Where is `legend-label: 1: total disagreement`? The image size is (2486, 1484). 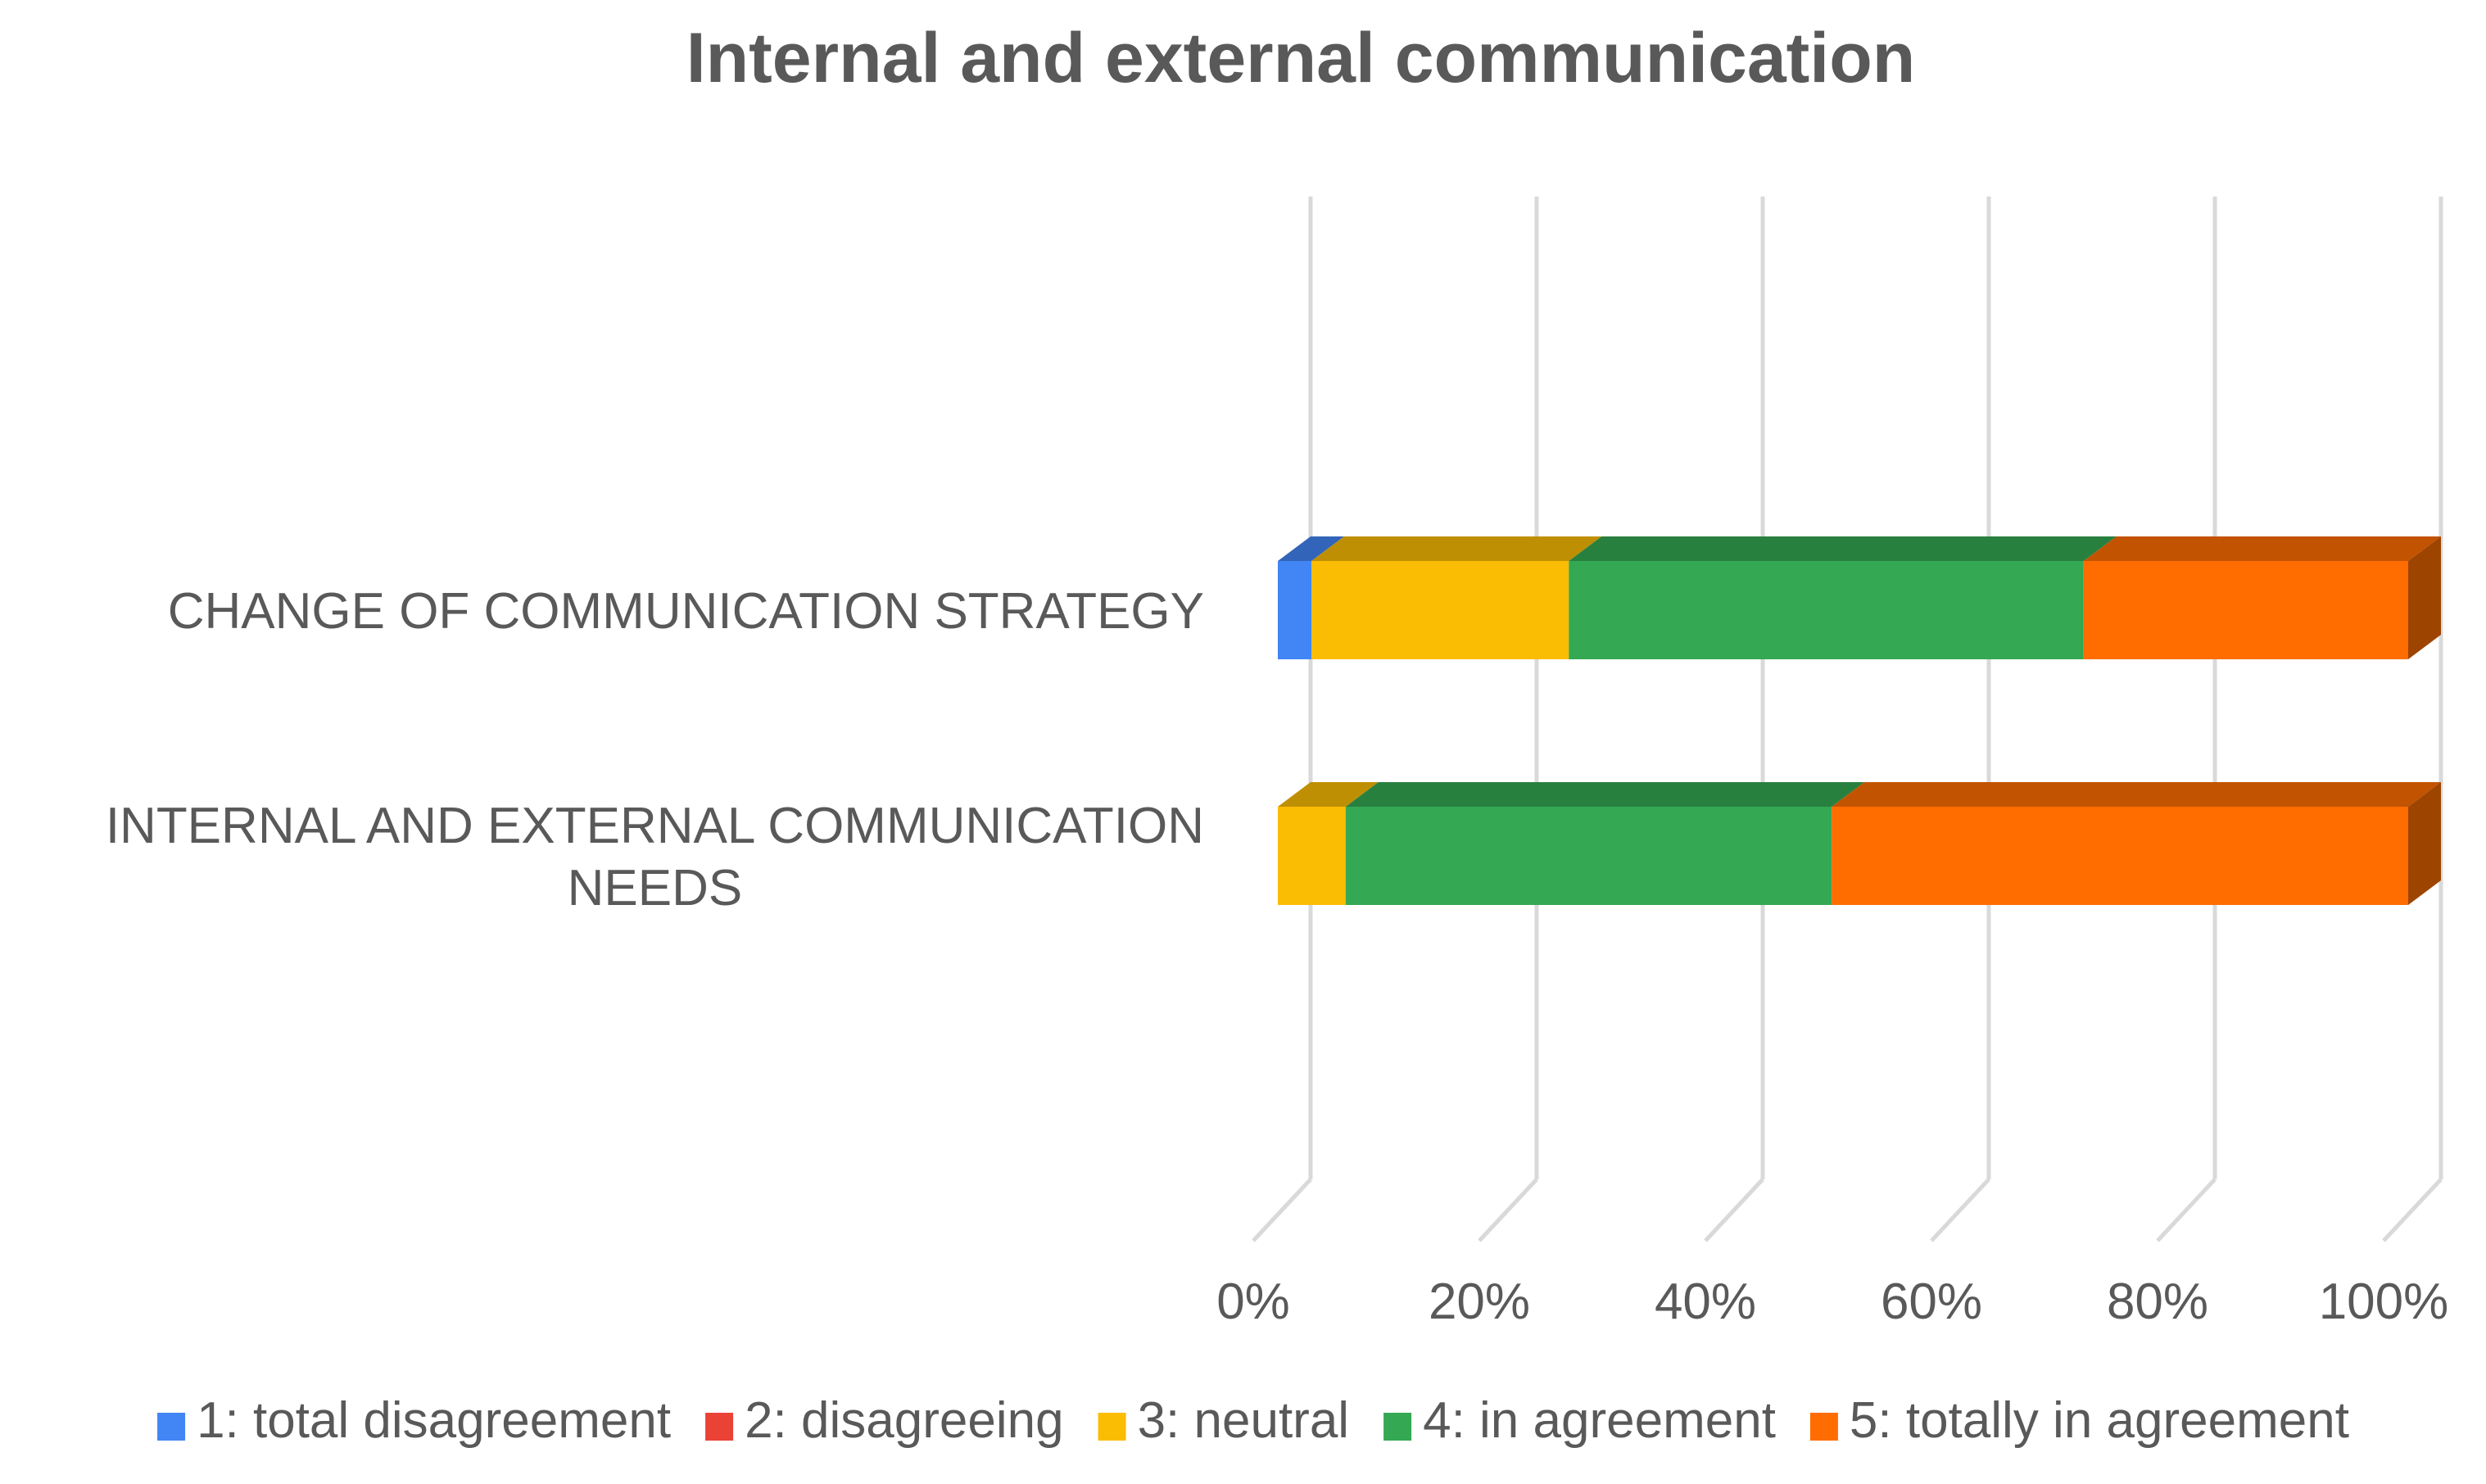
legend-label: 1: total disagreement is located at coordinates (434, 1420).